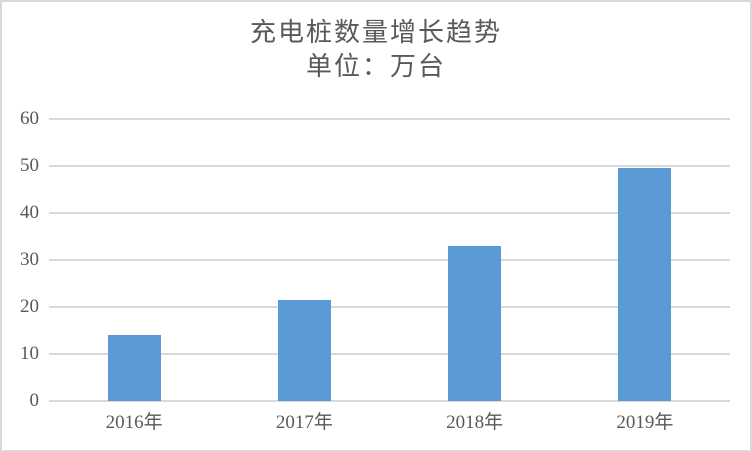 The height and width of the screenshot is (452, 752). Describe the element at coordinates (29, 306) in the screenshot. I see `y-axis-tick-label: 20` at that location.